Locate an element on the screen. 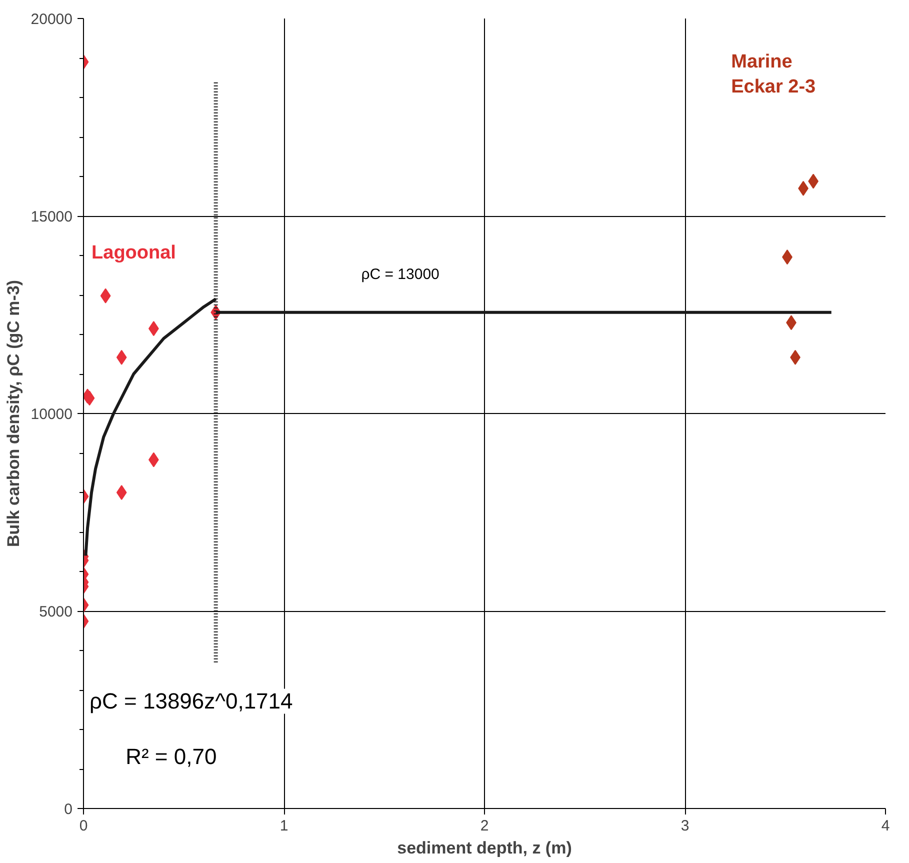 This screenshot has height=863, width=909. y-tick-label: 10000 is located at coordinates (51, 414).